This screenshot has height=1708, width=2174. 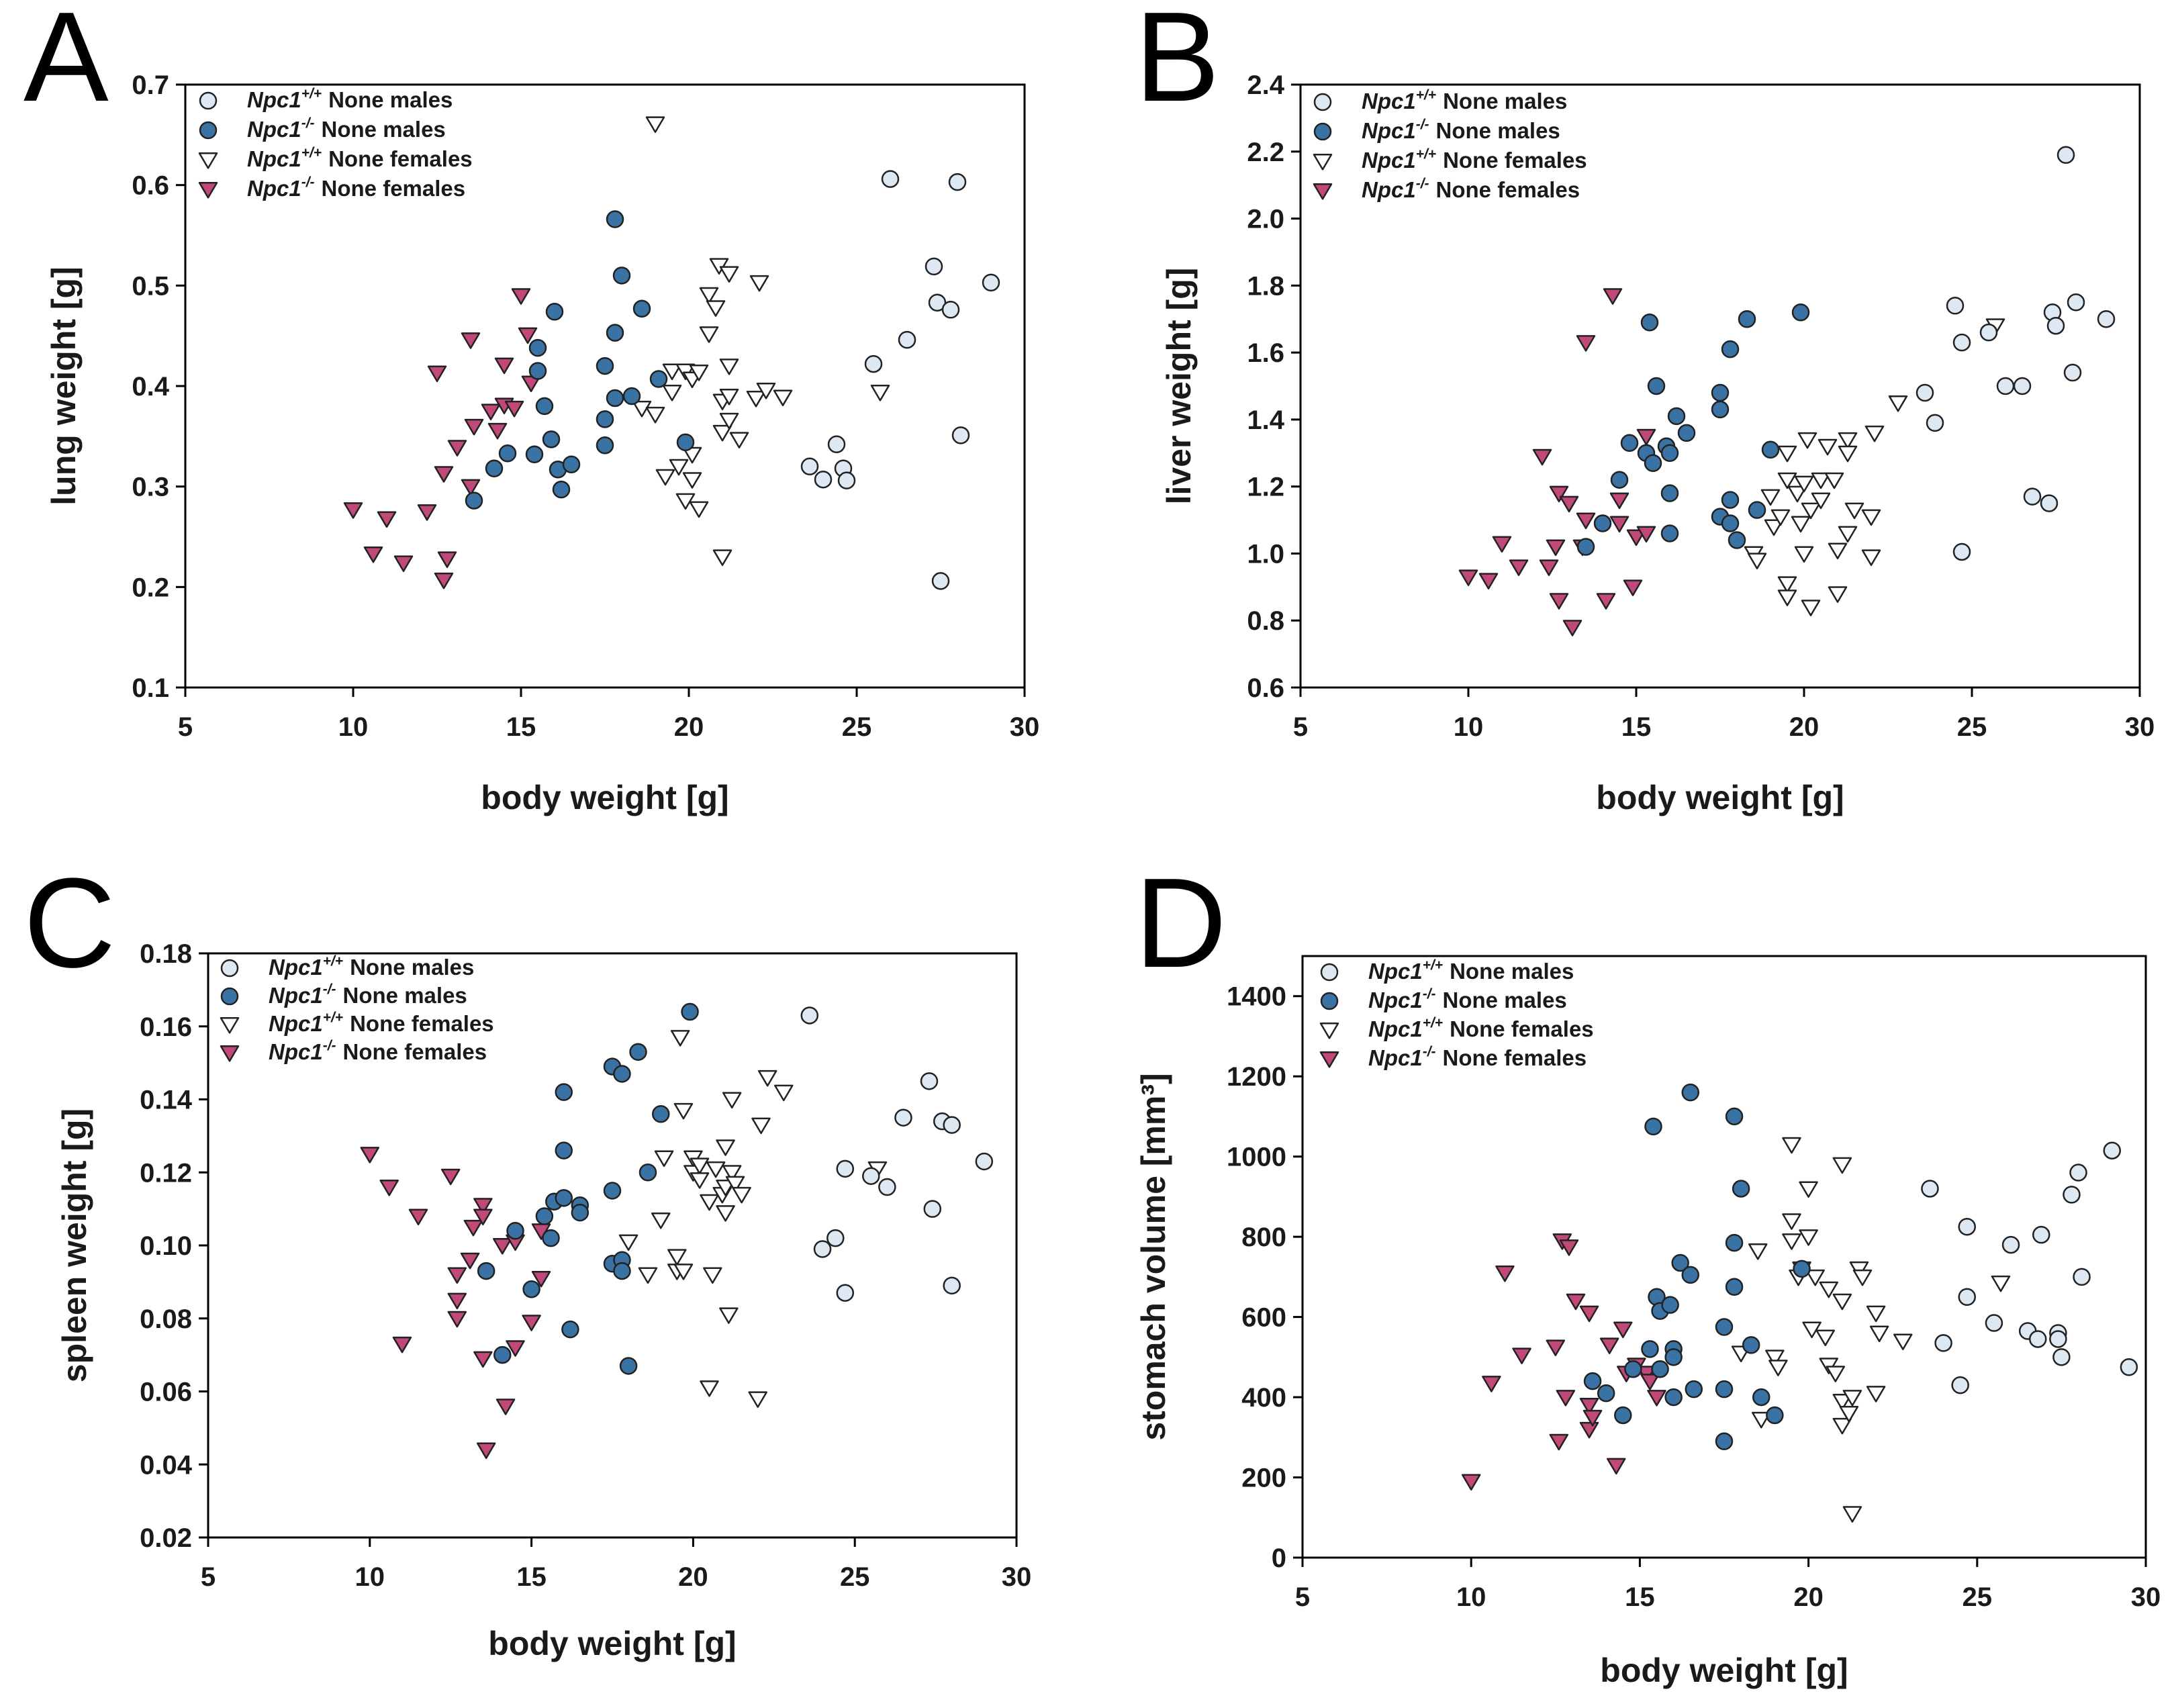 I want to click on y-tick-label: 800, so click(x=1263, y=1237).